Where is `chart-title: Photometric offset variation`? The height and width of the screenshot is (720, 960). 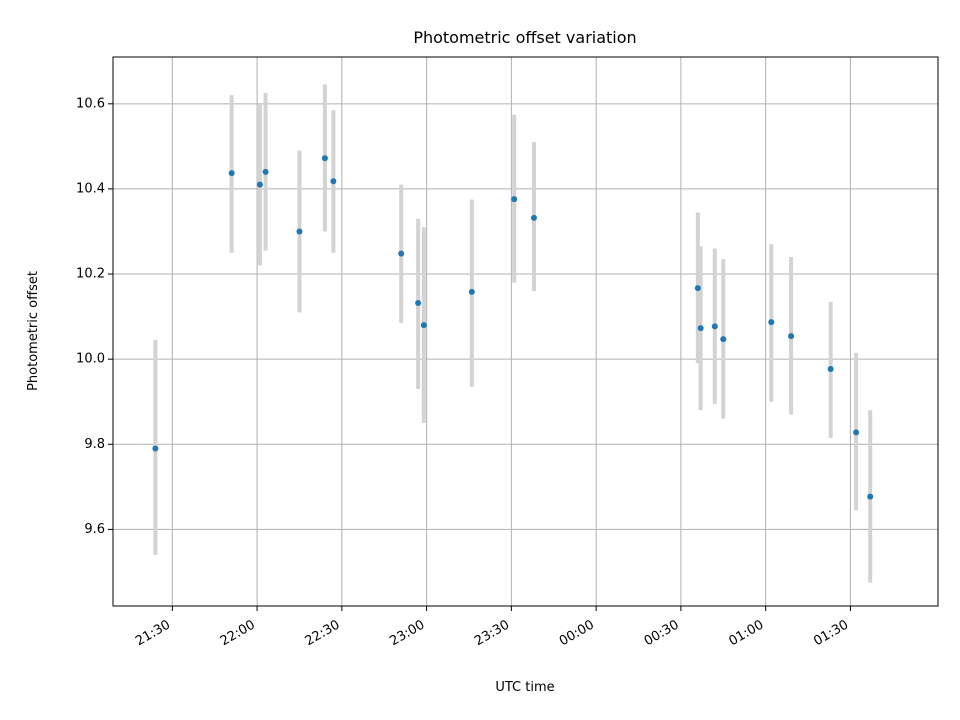
chart-title: Photometric offset variation is located at coordinates (524, 37).